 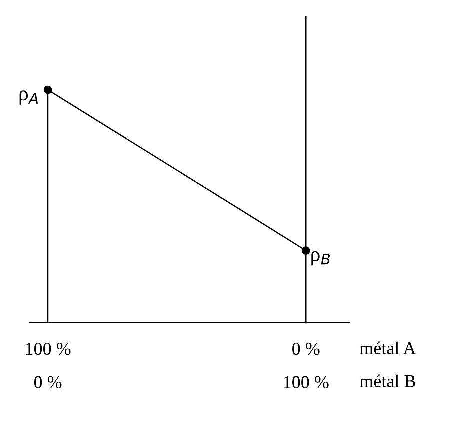 What do you see at coordinates (306, 382) in the screenshot?
I see `x2-tick-label: 100 %` at bounding box center [306, 382].